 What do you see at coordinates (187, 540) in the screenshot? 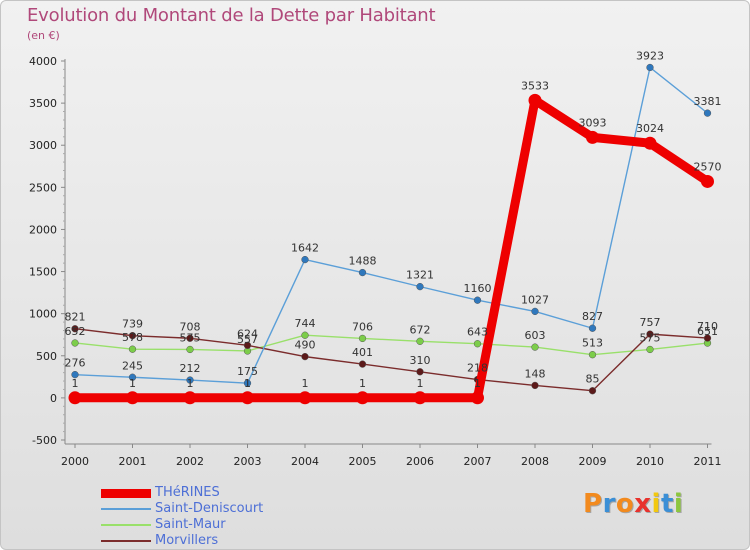
I see `legend-label-morvillers: Morvillers` at bounding box center [187, 540].